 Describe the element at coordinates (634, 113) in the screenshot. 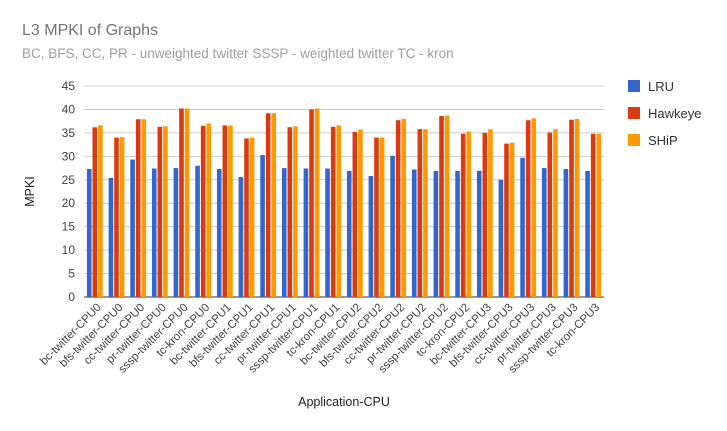

I see `legend-swatch-hawkeye` at that location.